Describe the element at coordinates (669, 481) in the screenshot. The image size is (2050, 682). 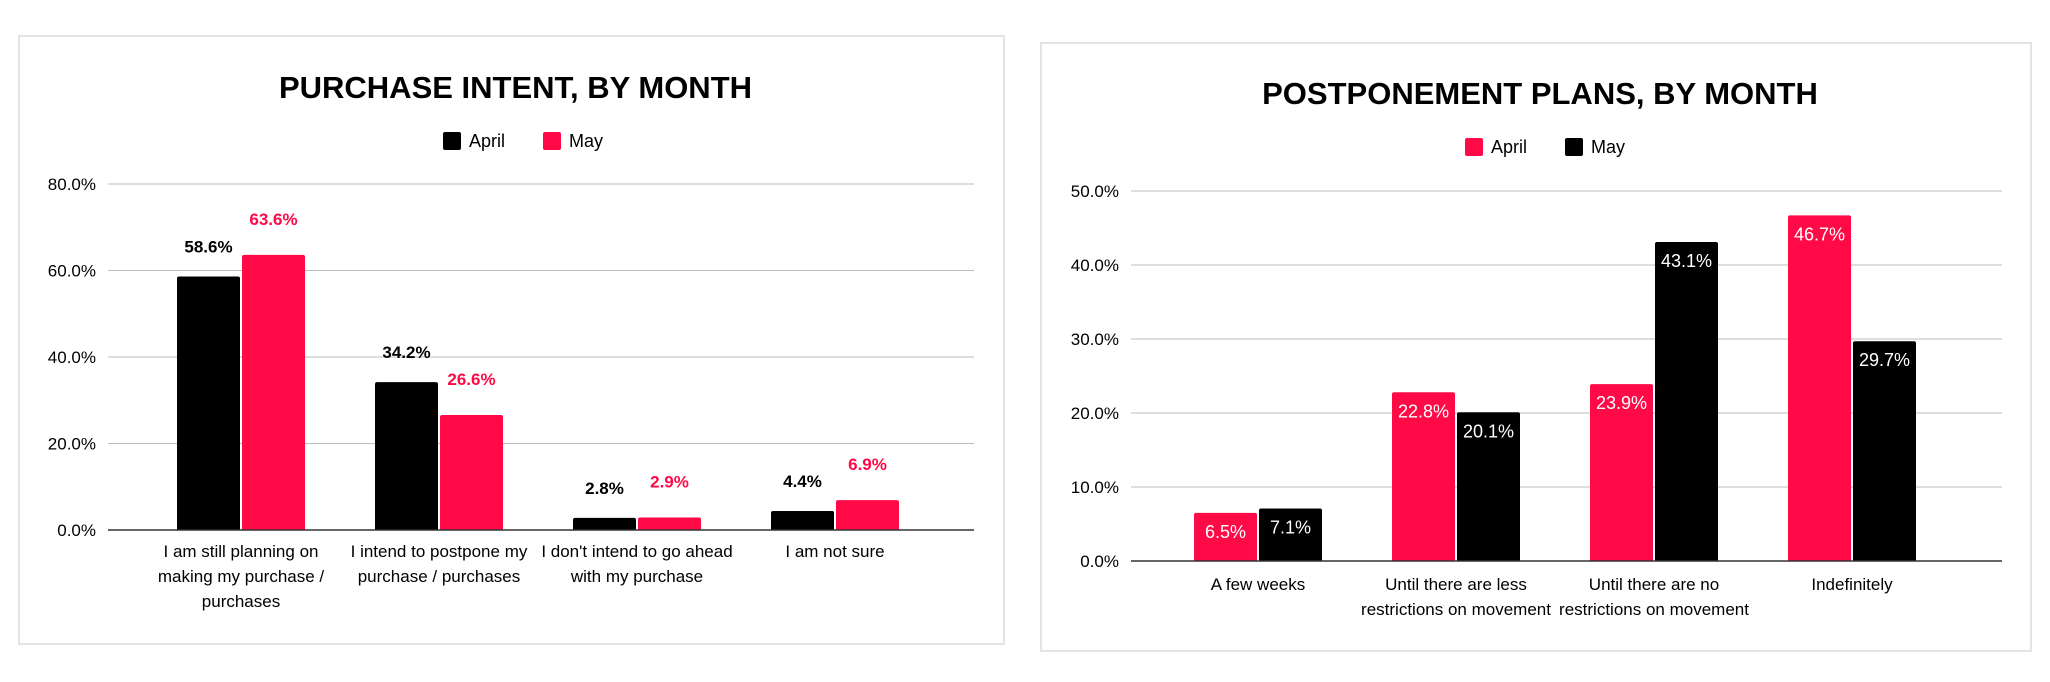
I see `data-label: 2.9%` at that location.